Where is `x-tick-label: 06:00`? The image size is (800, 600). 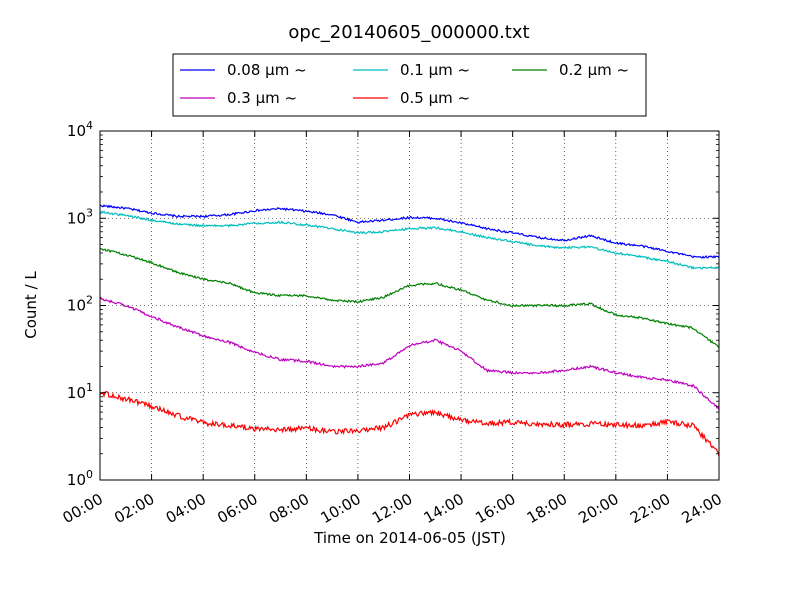
x-tick-label: 06:00 is located at coordinates (237, 508).